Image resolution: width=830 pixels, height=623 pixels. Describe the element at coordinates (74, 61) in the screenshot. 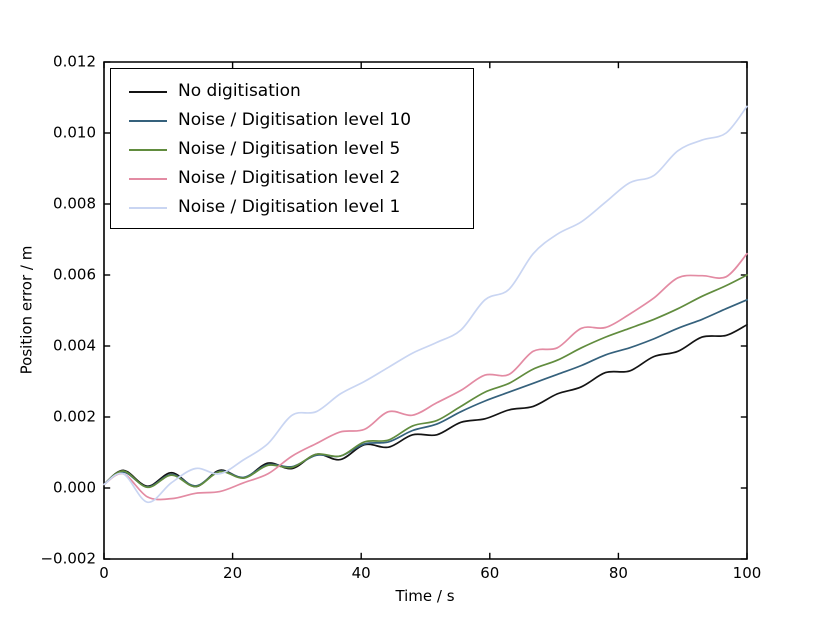

I see `y-tick-label: 0.012` at that location.